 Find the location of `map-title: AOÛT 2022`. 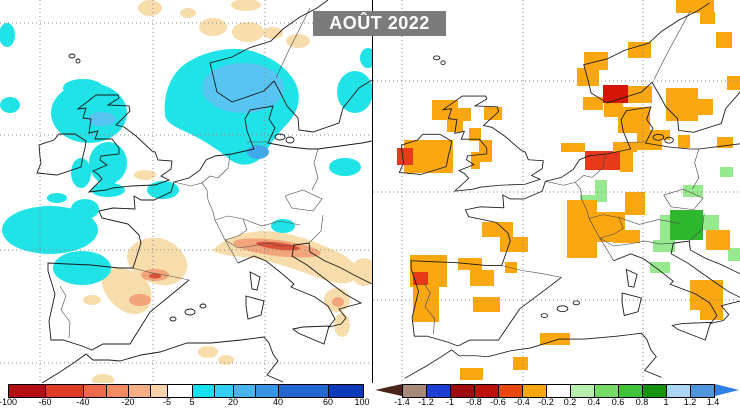

map-title: AOÛT 2022 is located at coordinates (379, 23).